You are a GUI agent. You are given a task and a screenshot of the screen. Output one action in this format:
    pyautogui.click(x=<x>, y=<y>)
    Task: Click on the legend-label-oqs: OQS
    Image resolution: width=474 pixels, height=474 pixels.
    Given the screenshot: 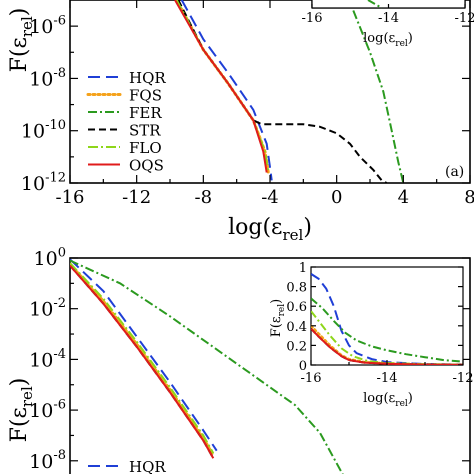 What is the action you would take?
    pyautogui.click(x=146, y=166)
    